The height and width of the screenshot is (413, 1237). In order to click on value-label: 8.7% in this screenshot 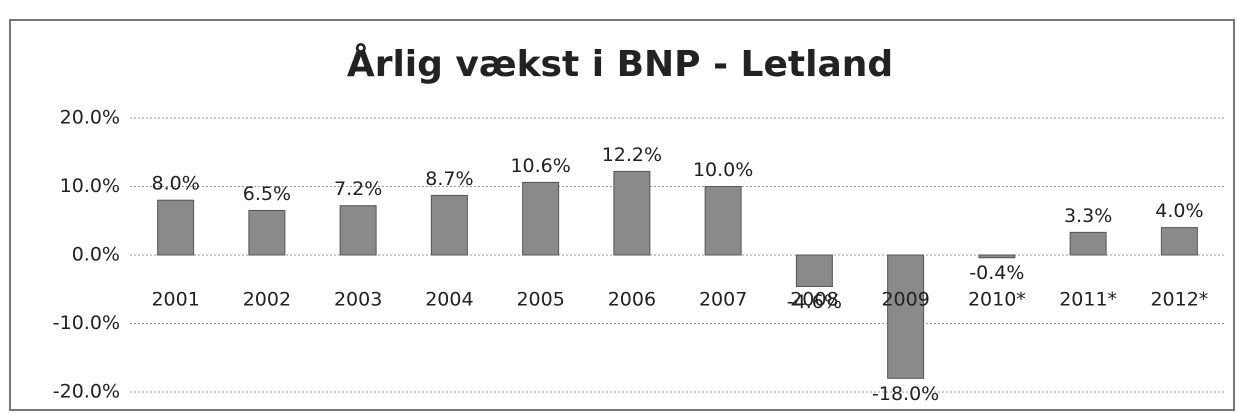, I will do `click(449, 179)`.